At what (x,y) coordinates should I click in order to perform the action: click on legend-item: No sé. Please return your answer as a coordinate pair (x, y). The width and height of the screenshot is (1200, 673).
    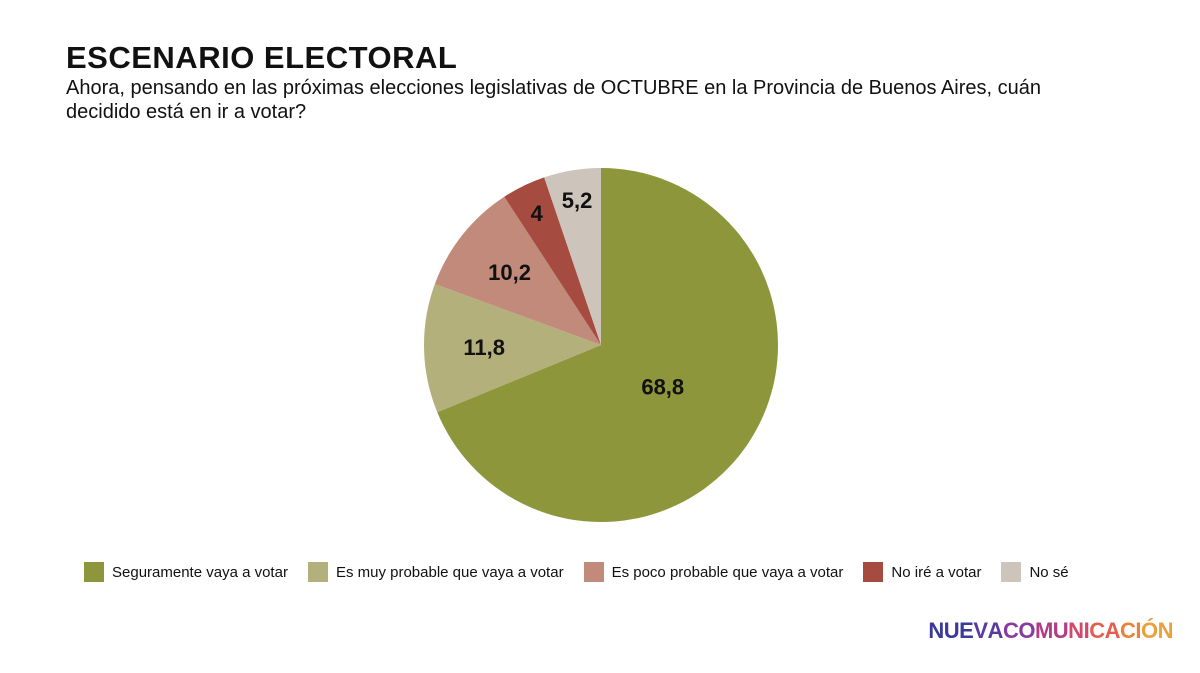
    Looking at the image, I should click on (1035, 572).